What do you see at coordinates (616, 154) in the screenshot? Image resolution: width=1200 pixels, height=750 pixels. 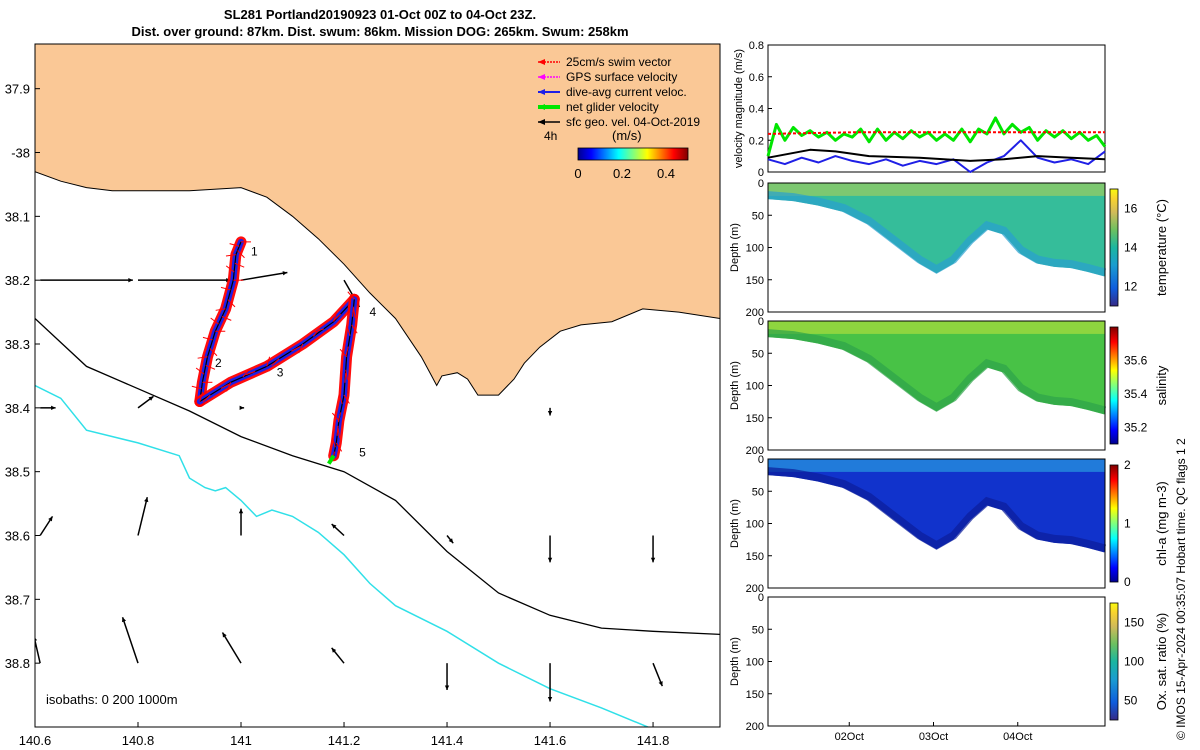 I see `speed-colorbar: 4h (m/s) 0 0.2 0.4` at bounding box center [616, 154].